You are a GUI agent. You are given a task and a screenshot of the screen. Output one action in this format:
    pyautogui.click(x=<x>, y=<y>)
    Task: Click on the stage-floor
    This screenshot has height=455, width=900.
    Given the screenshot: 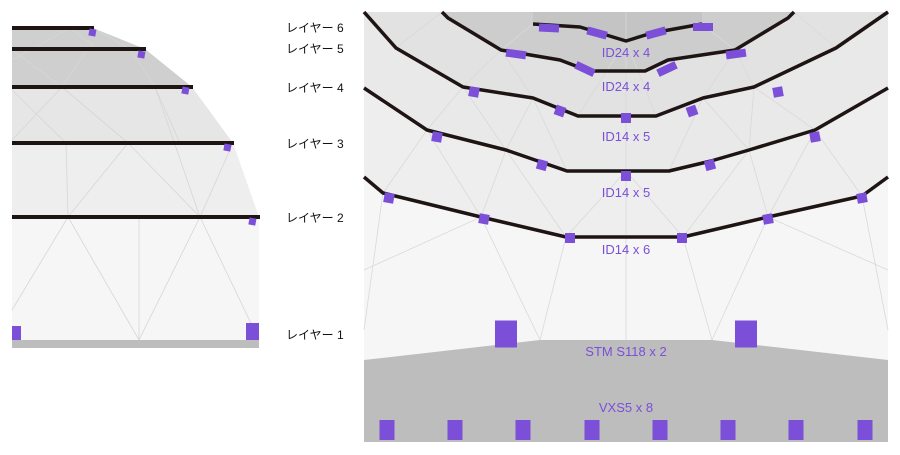 What is the action you would take?
    pyautogui.click(x=135, y=344)
    